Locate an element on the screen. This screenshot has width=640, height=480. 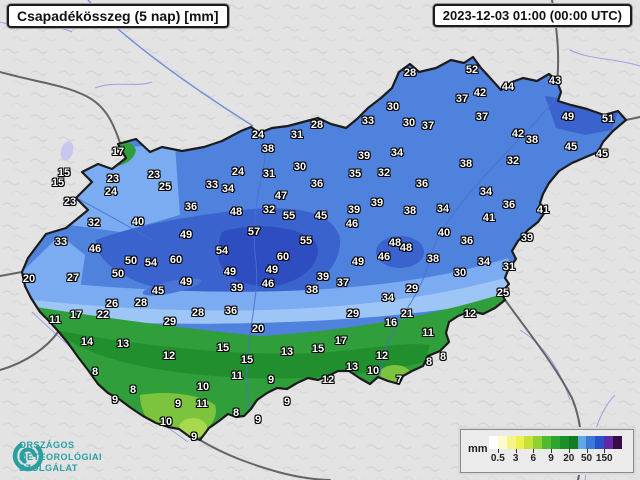
omsz-spiral-icon is located at coordinates (28, 456).